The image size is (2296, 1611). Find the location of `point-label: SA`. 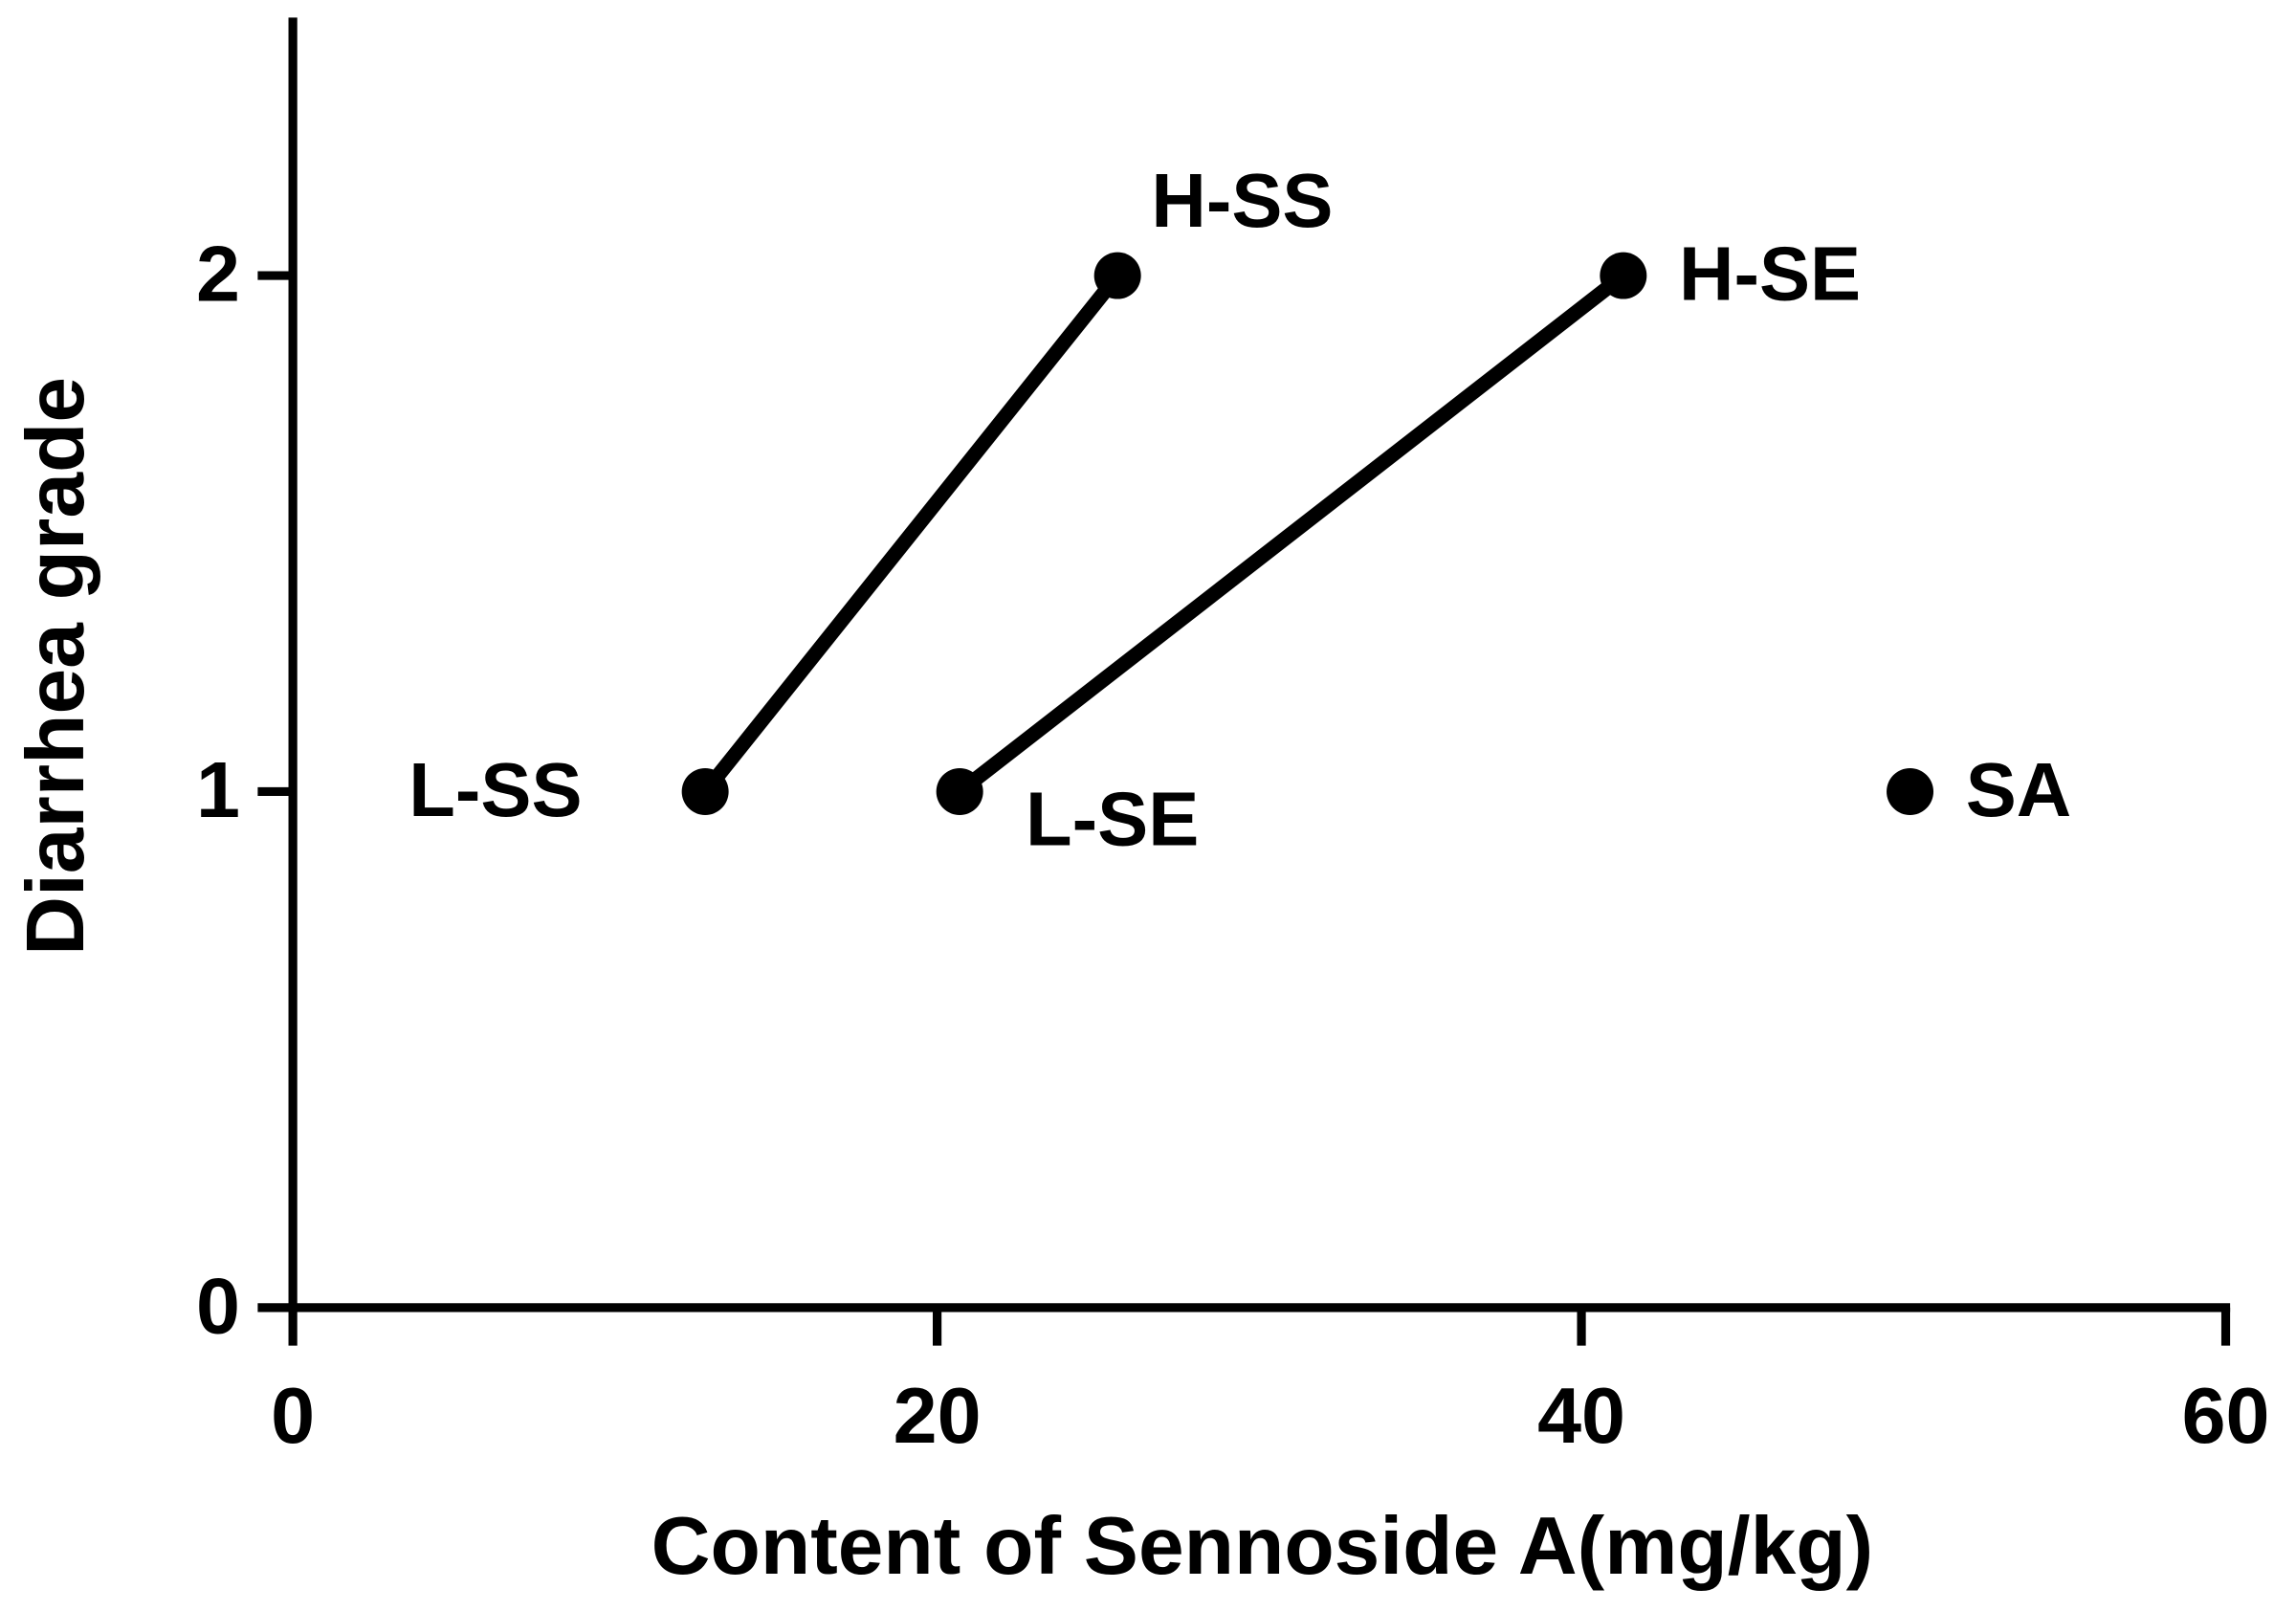

point-label: SA is located at coordinates (2019, 789).